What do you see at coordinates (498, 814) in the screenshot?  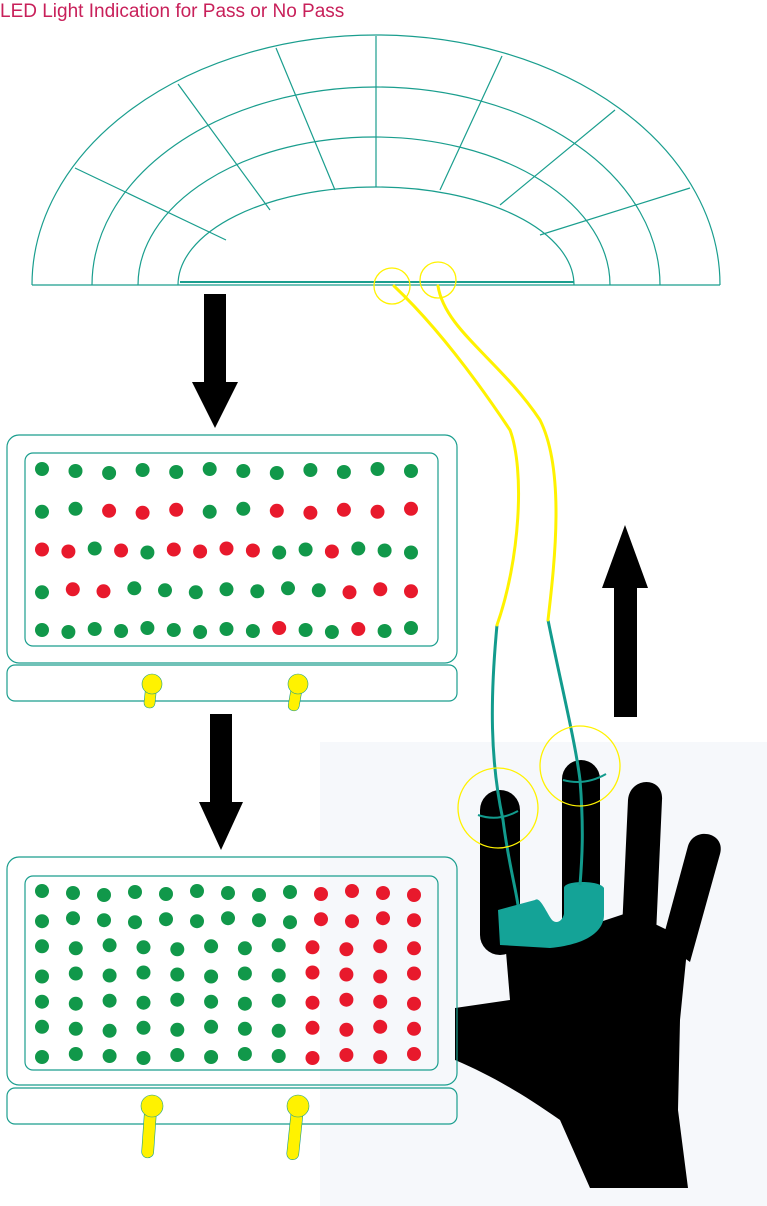 I see `finger-band-left` at bounding box center [498, 814].